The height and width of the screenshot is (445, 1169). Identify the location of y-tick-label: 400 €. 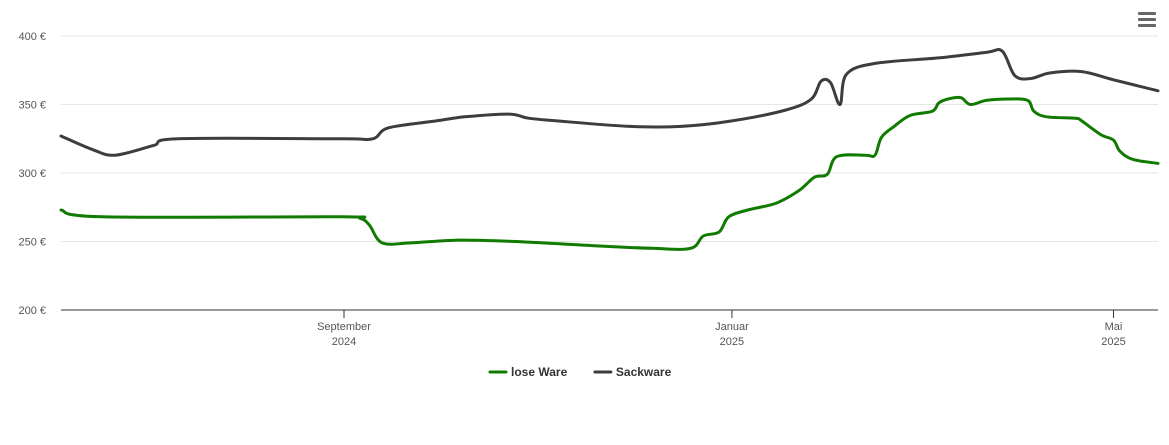
(32, 37).